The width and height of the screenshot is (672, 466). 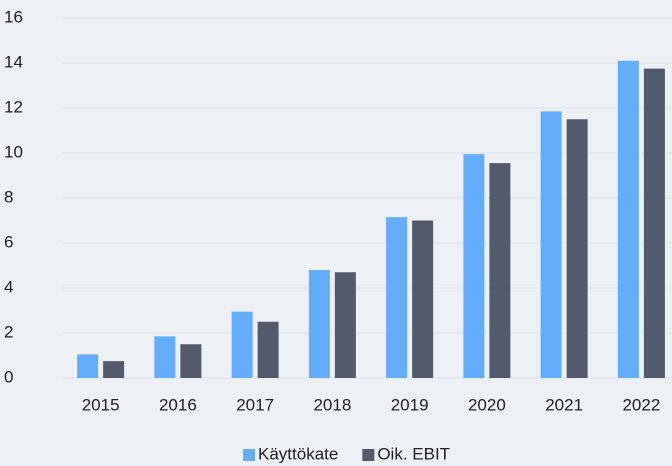 I want to click on x-tick-label: 2022, so click(x=641, y=404).